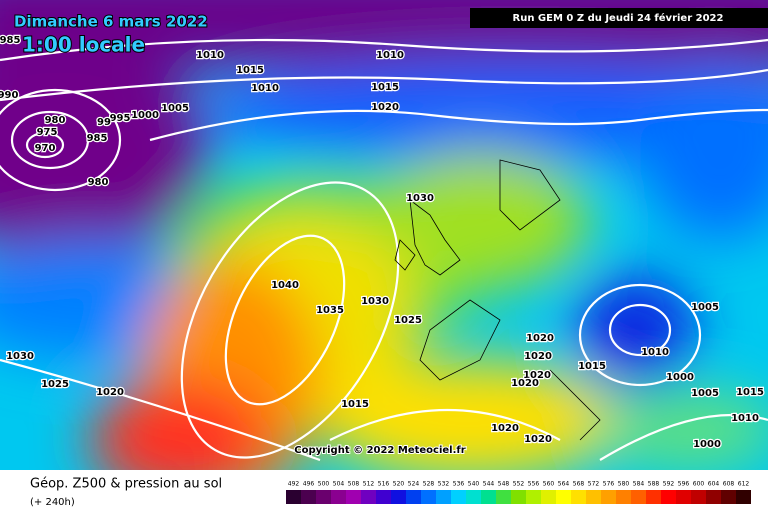  Describe the element at coordinates (579, 484) in the screenshot. I see `scale-label: 568` at that location.